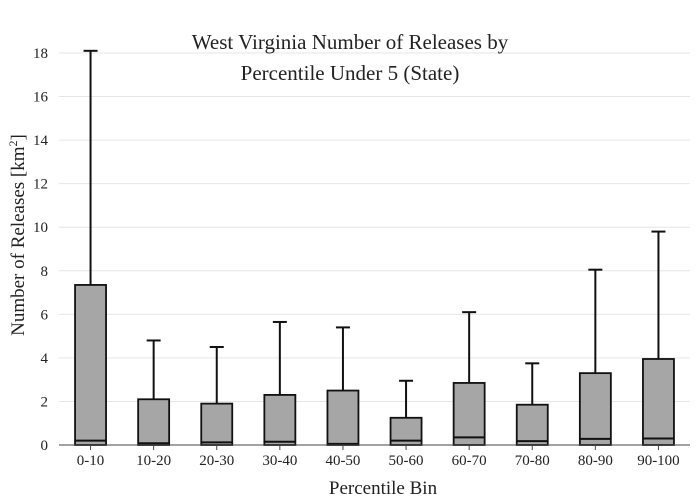 This screenshot has height=500, width=700. Describe the element at coordinates (45, 272) in the screenshot. I see `y-tick-label: 8` at that location.